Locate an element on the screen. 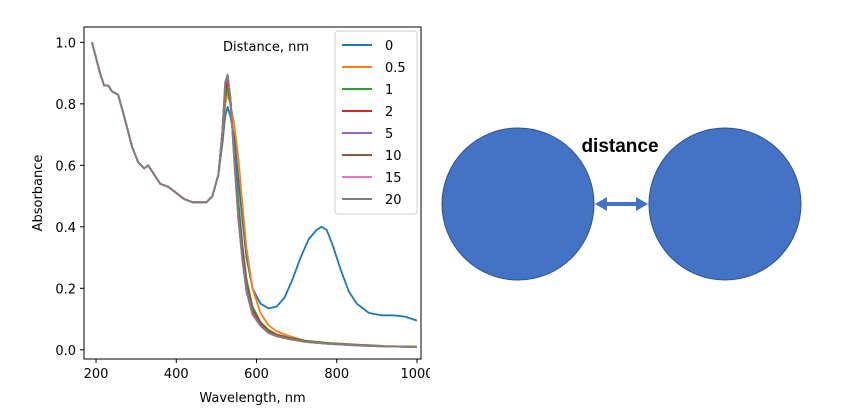 This screenshot has width=842, height=419. legend-label-15: 15 is located at coordinates (393, 178).